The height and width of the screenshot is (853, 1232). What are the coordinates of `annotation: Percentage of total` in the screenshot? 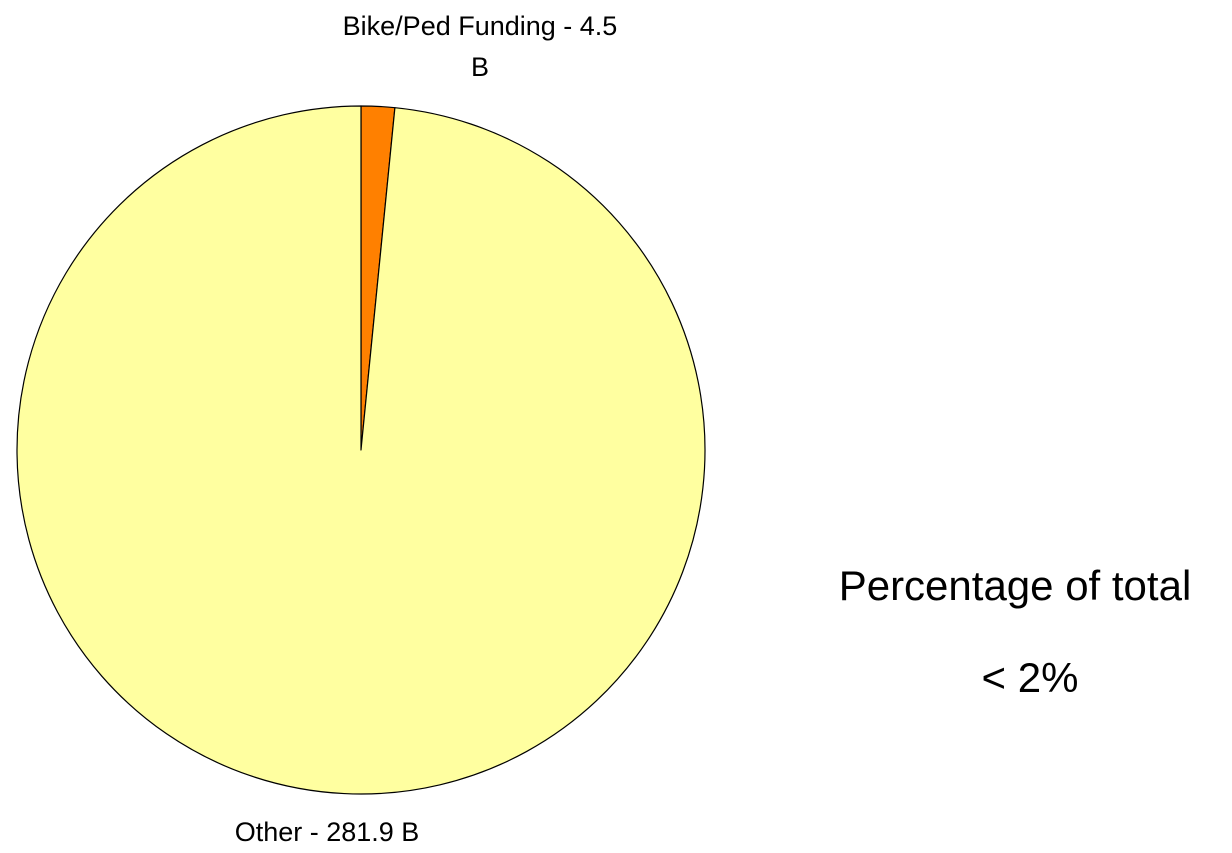 It's located at (1015, 585).